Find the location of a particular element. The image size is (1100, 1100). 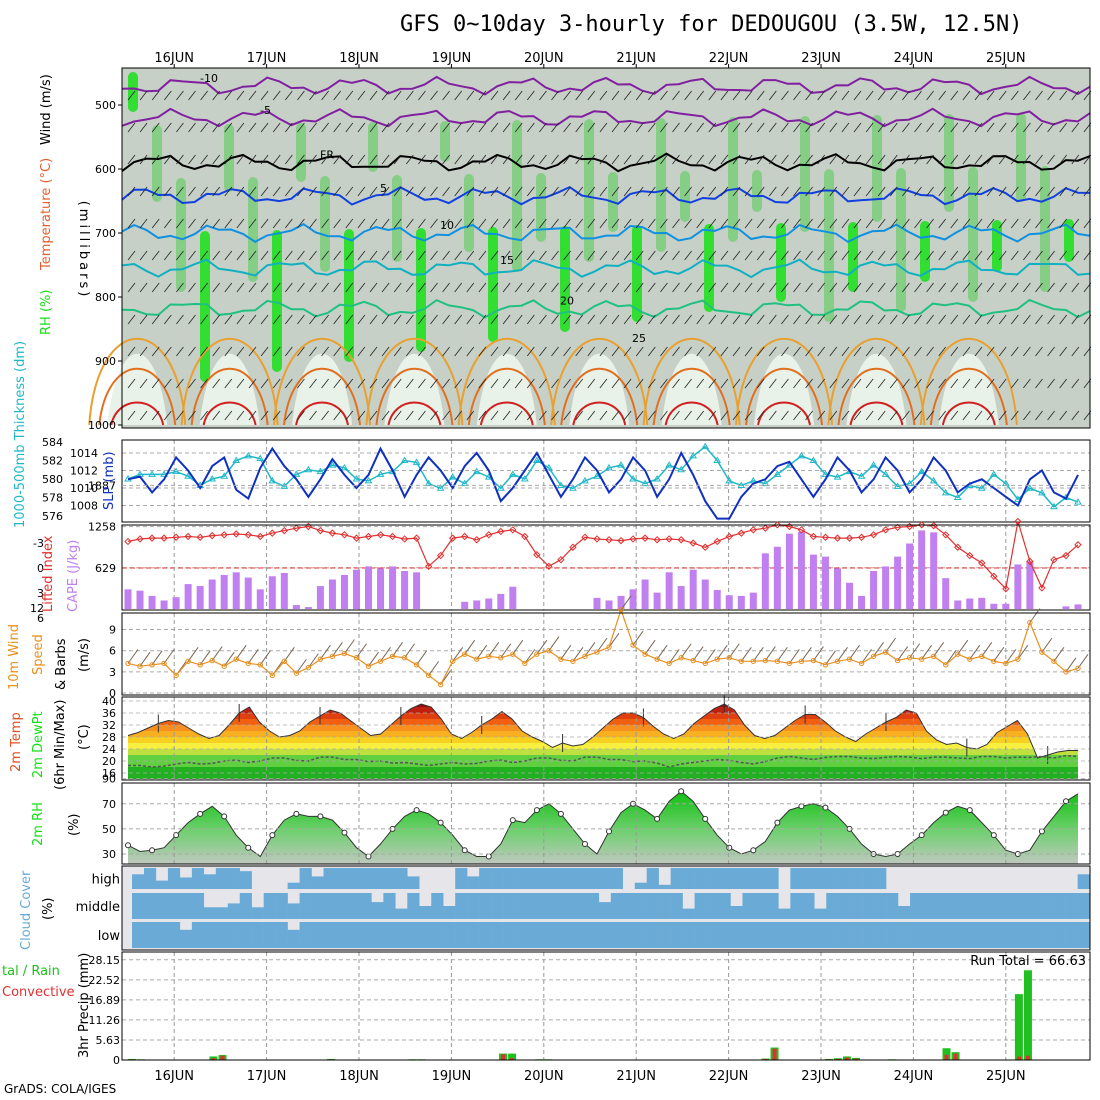

precip-conv-bar is located at coordinates (213, 1059).